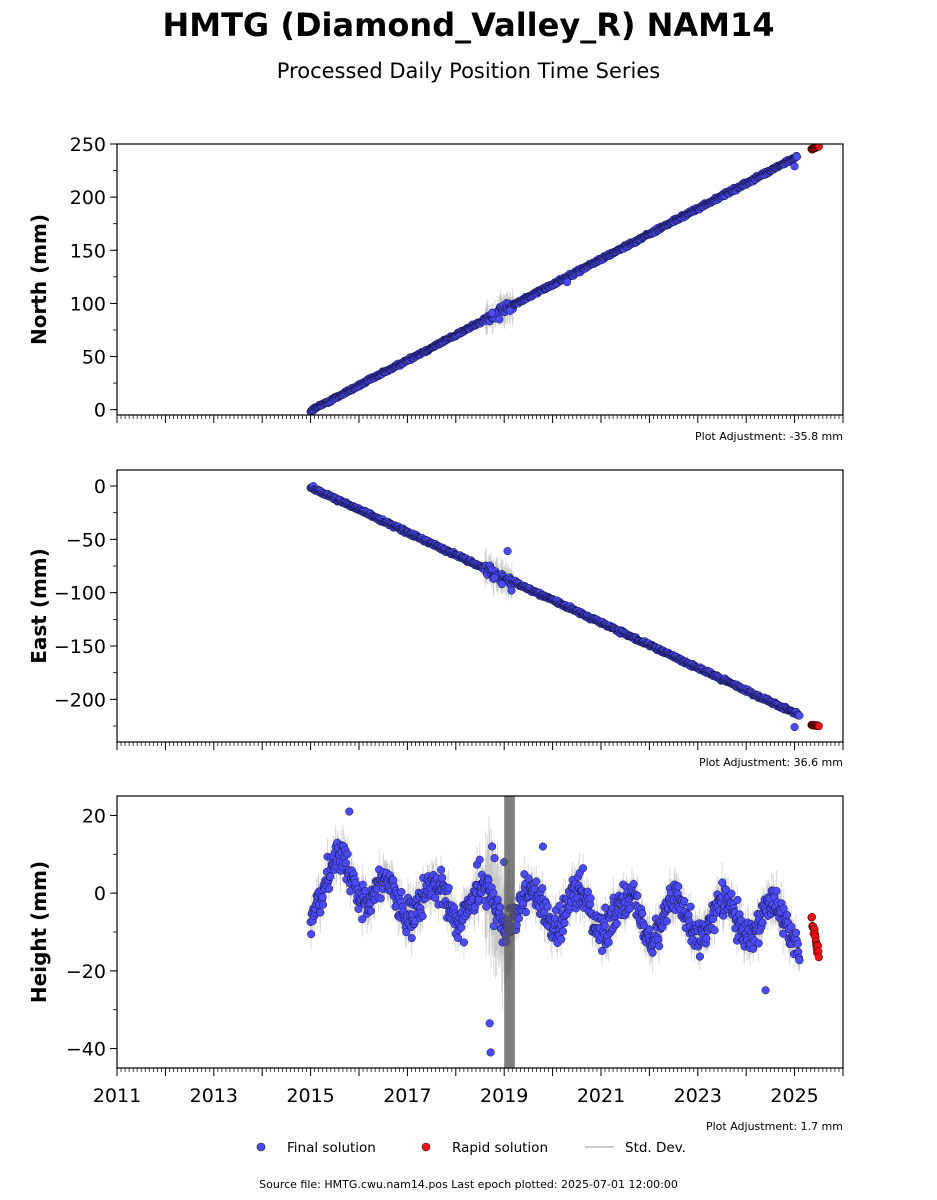 Image resolution: width=937 pixels, height=1200 pixels. I want to click on y-tick-label: −50, so click(86, 540).